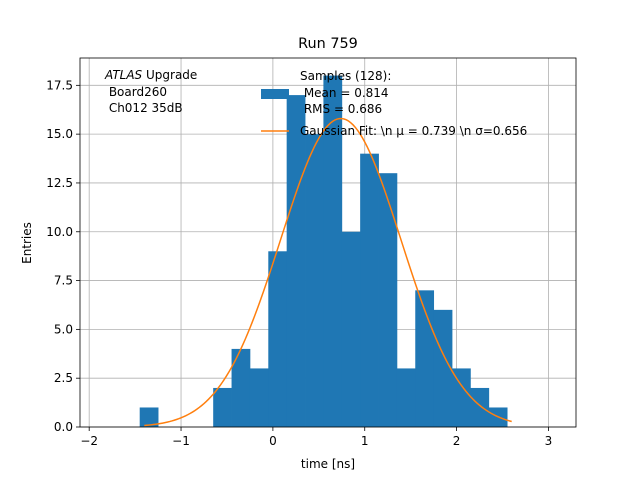 The image size is (640, 480). Describe the element at coordinates (63, 378) in the screenshot. I see `y-tick-label: 2.5` at that location.